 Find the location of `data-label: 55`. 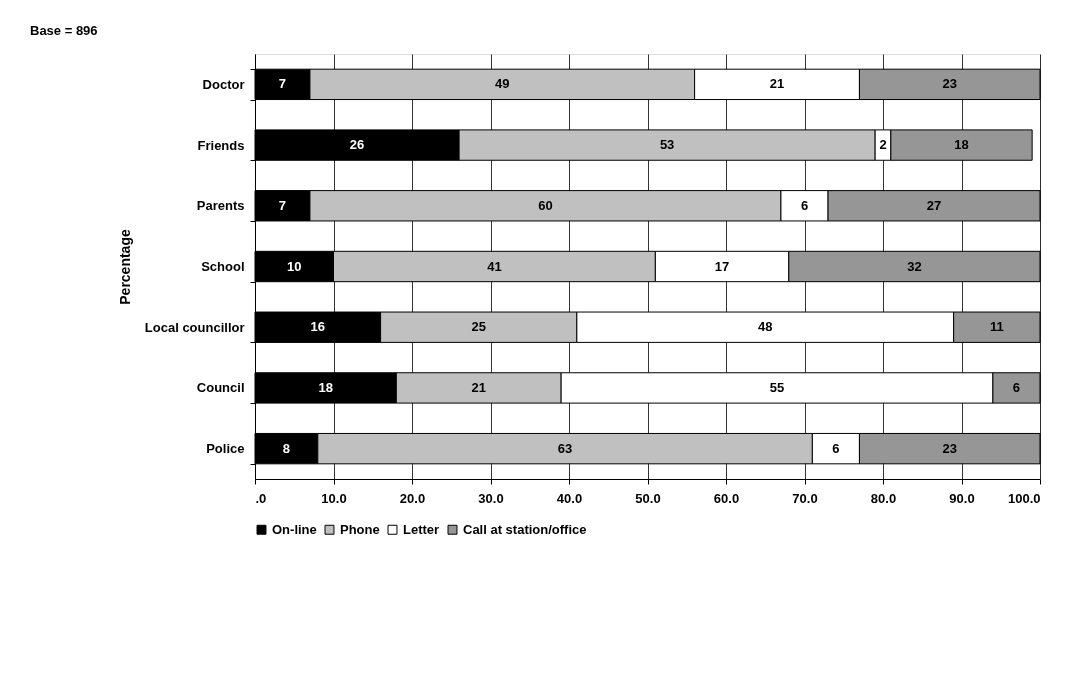

data-label: 55 is located at coordinates (777, 387).